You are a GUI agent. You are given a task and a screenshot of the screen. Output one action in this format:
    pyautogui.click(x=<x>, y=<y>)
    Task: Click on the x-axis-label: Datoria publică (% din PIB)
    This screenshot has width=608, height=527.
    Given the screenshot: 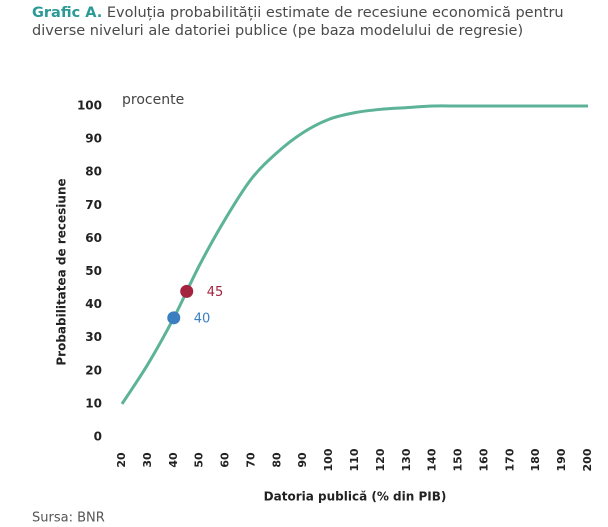 What is the action you would take?
    pyautogui.click(x=355, y=497)
    